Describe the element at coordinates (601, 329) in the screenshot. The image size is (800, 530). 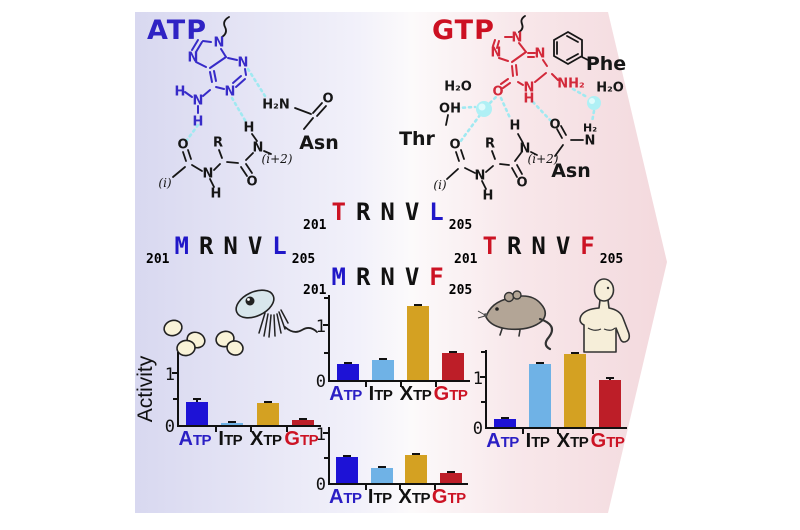
I see `human-chest-lines` at that location.